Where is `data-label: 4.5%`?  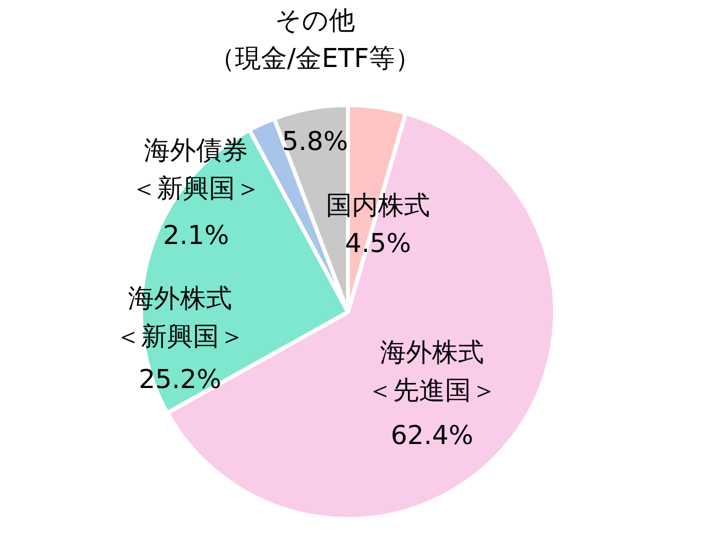 data-label: 4.5% is located at coordinates (378, 244).